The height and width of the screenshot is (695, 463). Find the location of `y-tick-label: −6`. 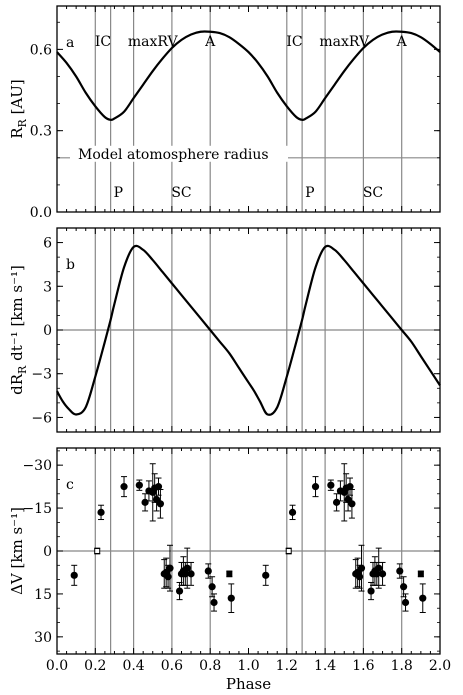

y-tick-label: −6 is located at coordinates (41, 418).